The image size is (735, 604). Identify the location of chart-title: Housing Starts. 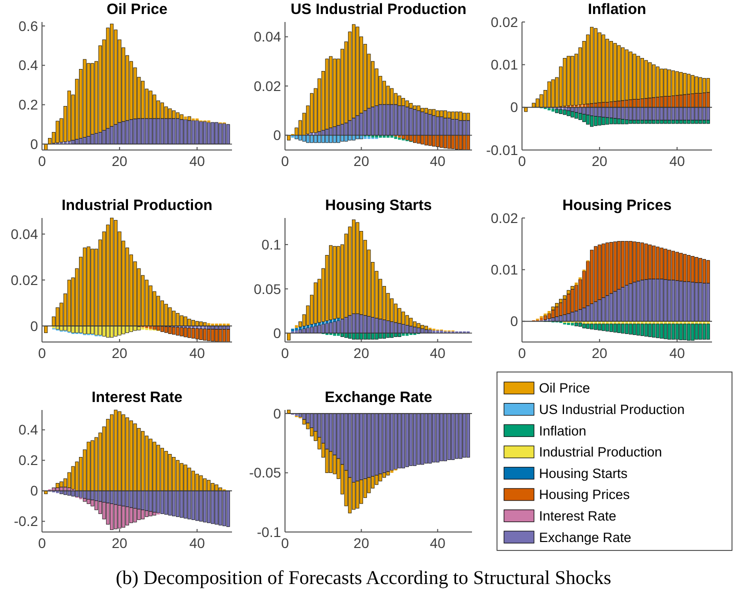
(378, 205).